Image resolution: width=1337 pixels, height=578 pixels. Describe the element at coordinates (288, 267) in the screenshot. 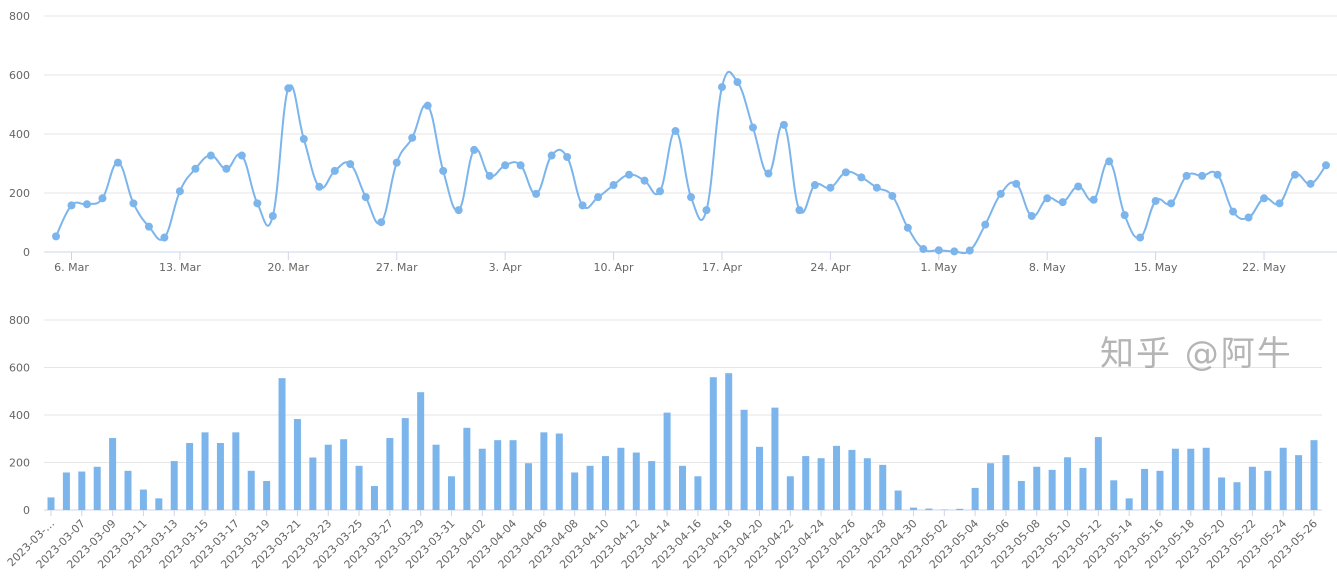

I see `line-x-tick-label: 20. Mar` at that location.